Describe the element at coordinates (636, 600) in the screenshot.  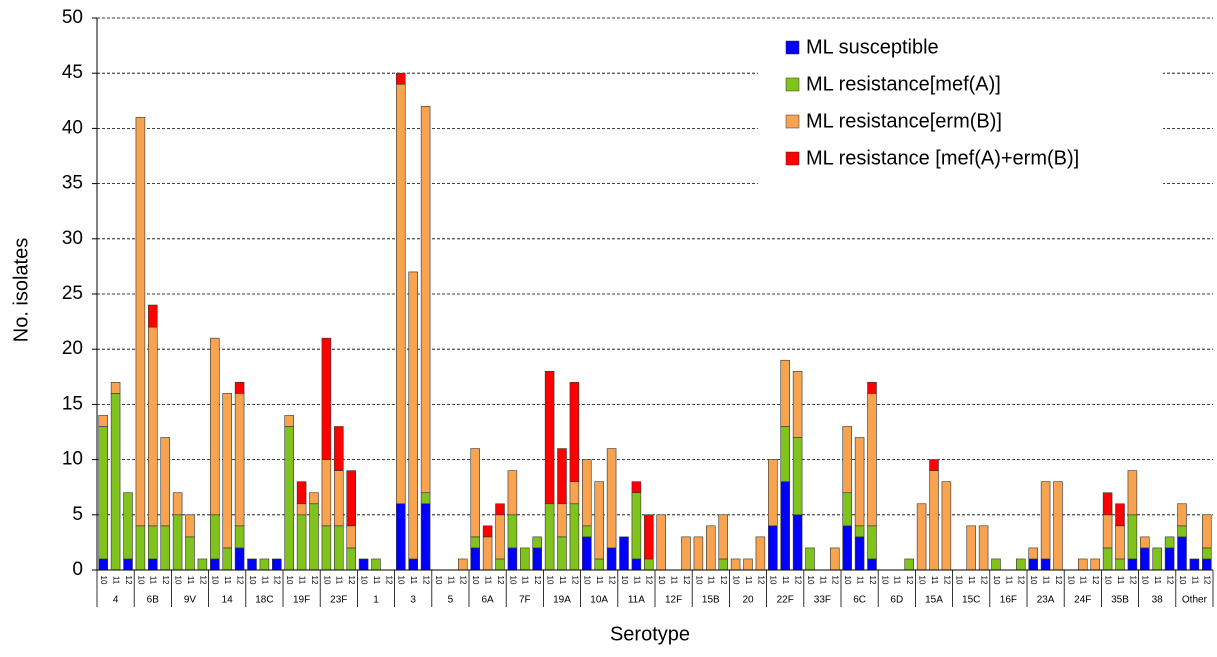
I see `group-label: 11A` at that location.